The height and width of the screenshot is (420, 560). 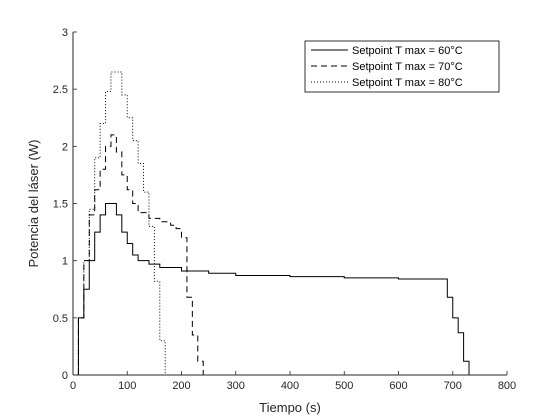 I want to click on y-tick-label: 3, so click(x=65, y=33).